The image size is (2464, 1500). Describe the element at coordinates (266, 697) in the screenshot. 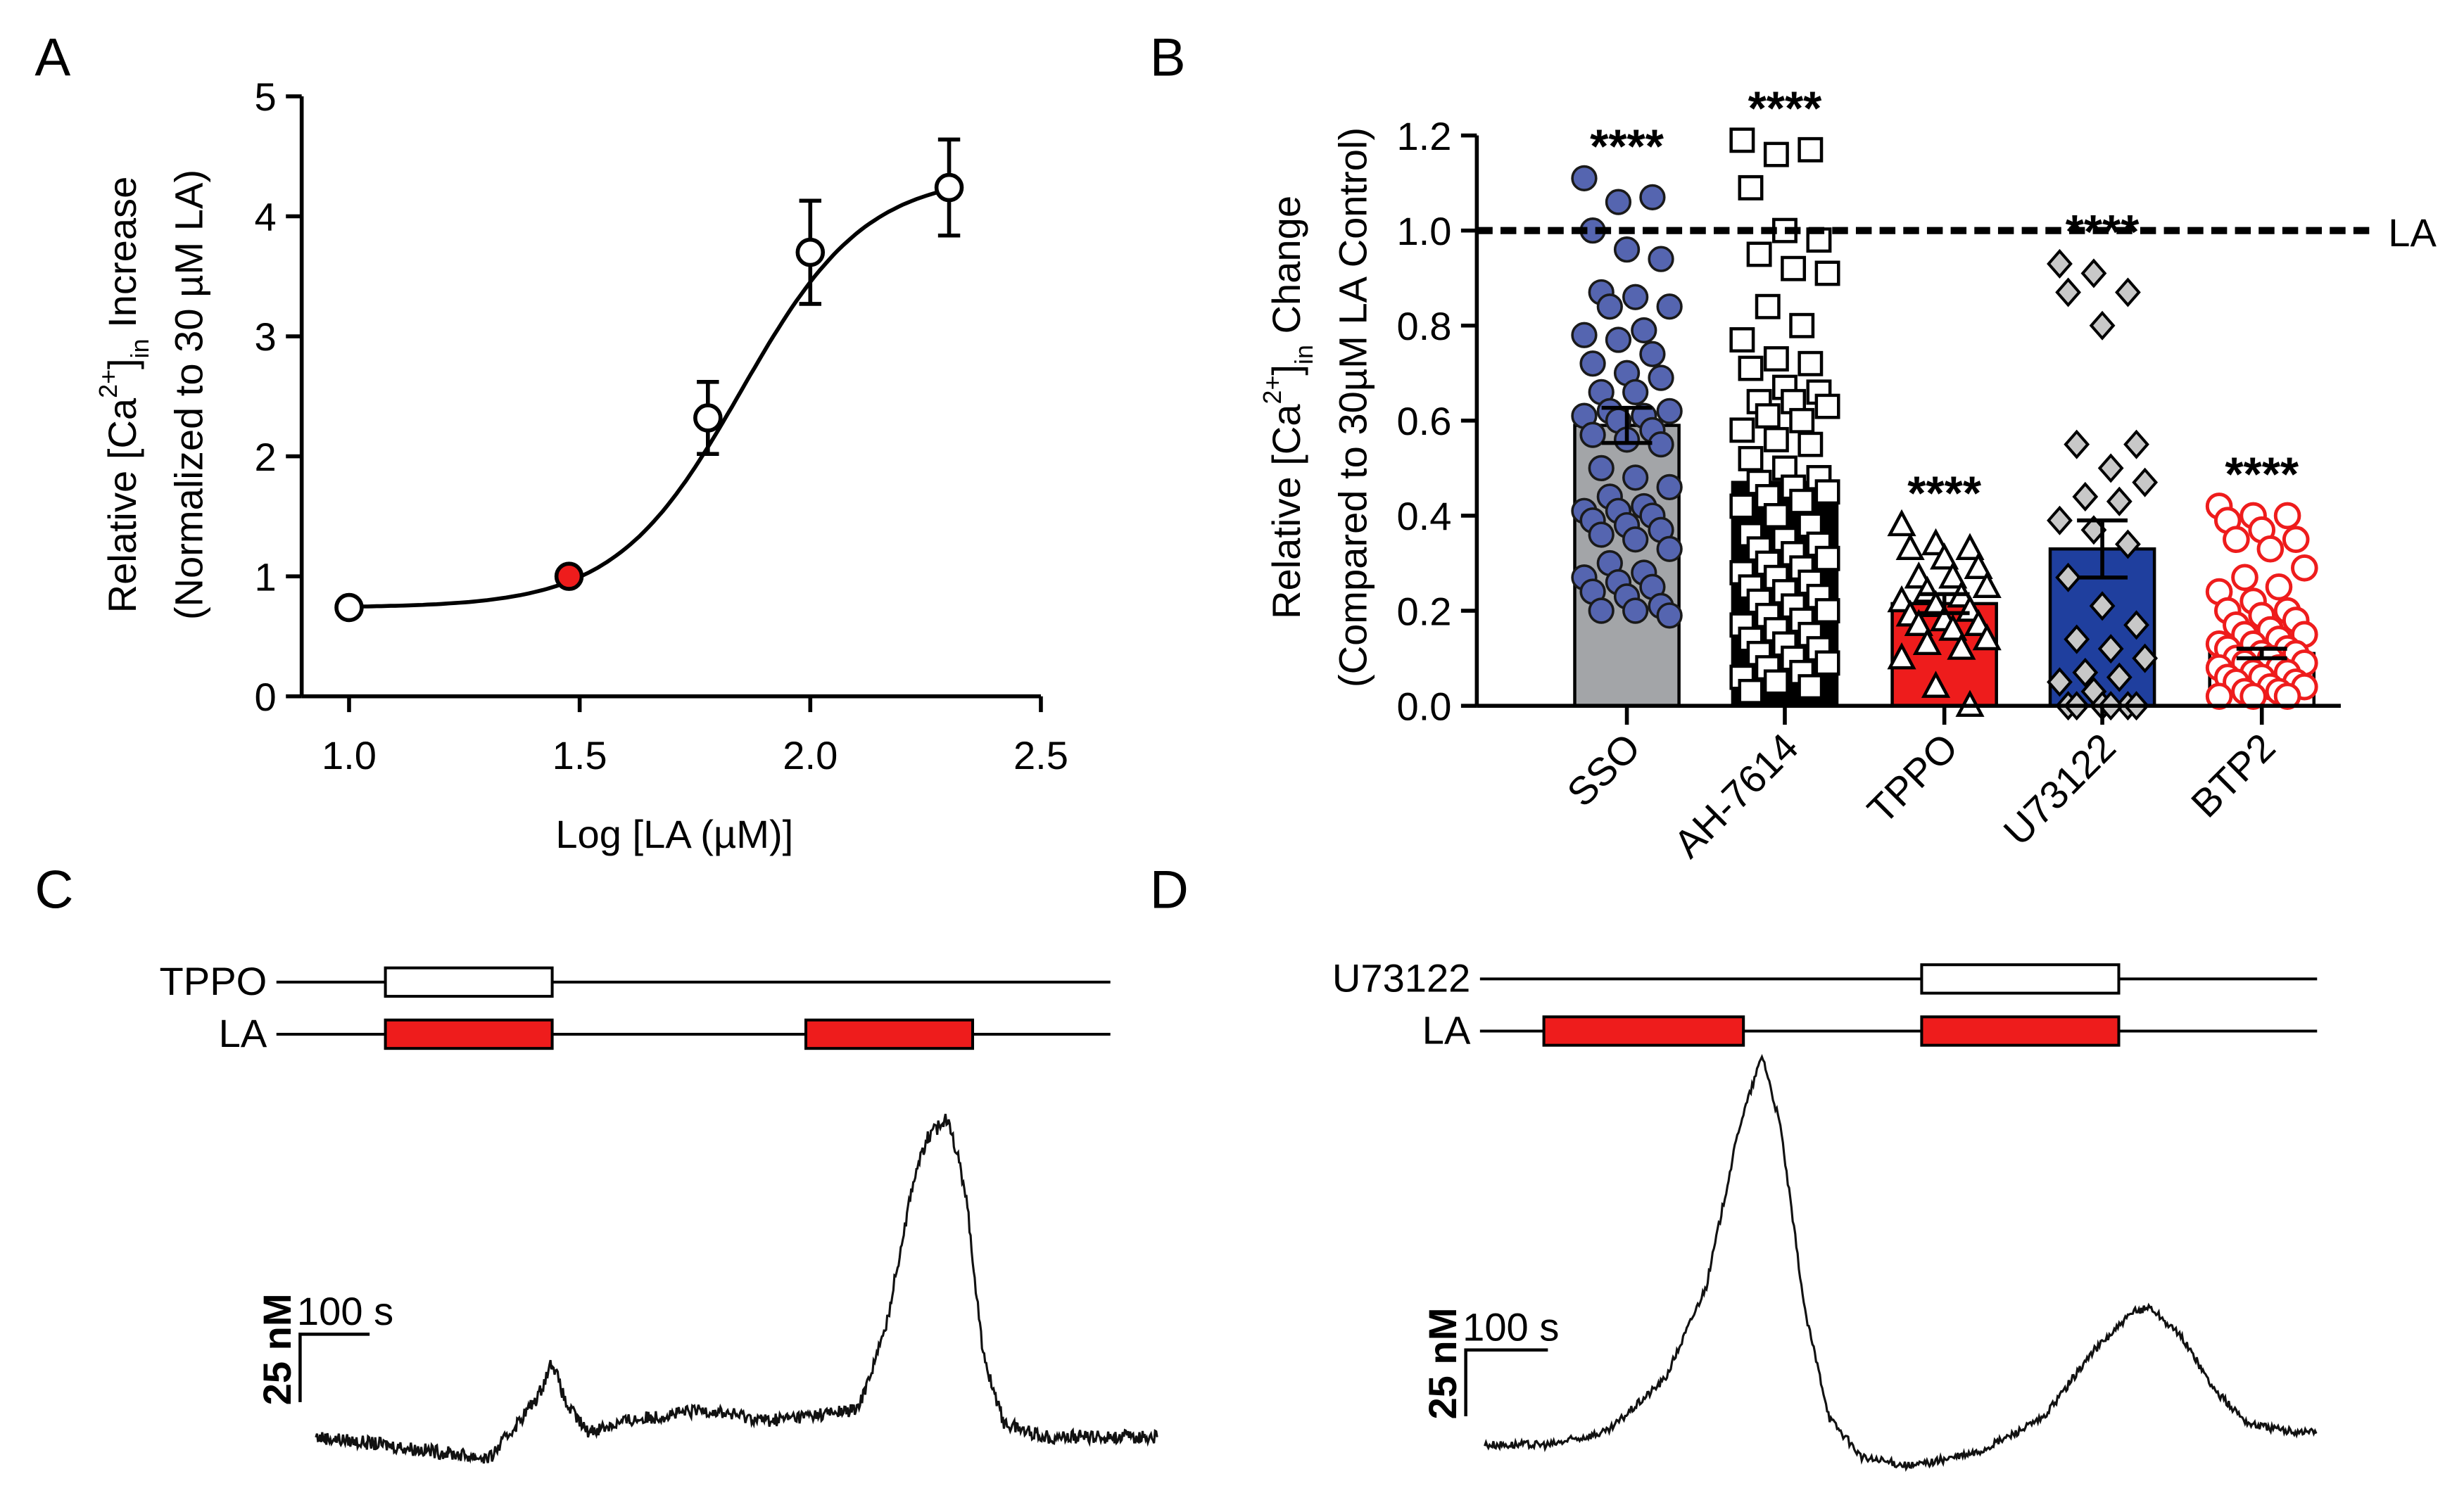

I see `y-tick-label: 0` at that location.